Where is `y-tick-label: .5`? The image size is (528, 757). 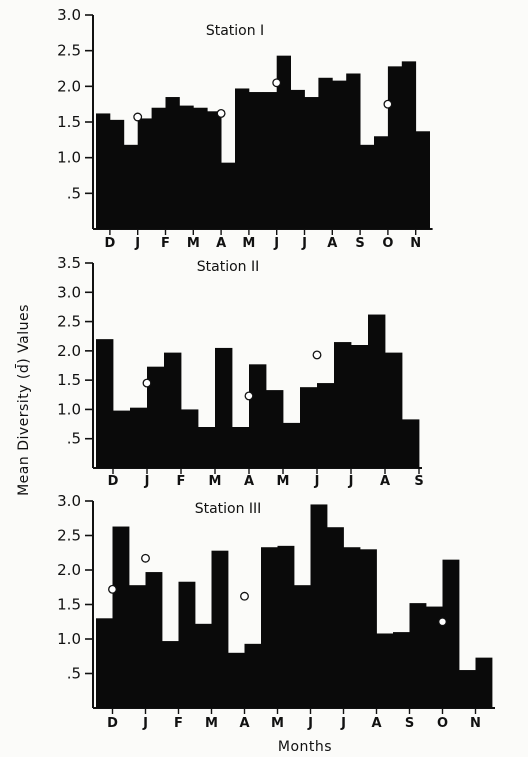 y-tick-label: .5 is located at coordinates (74, 439).